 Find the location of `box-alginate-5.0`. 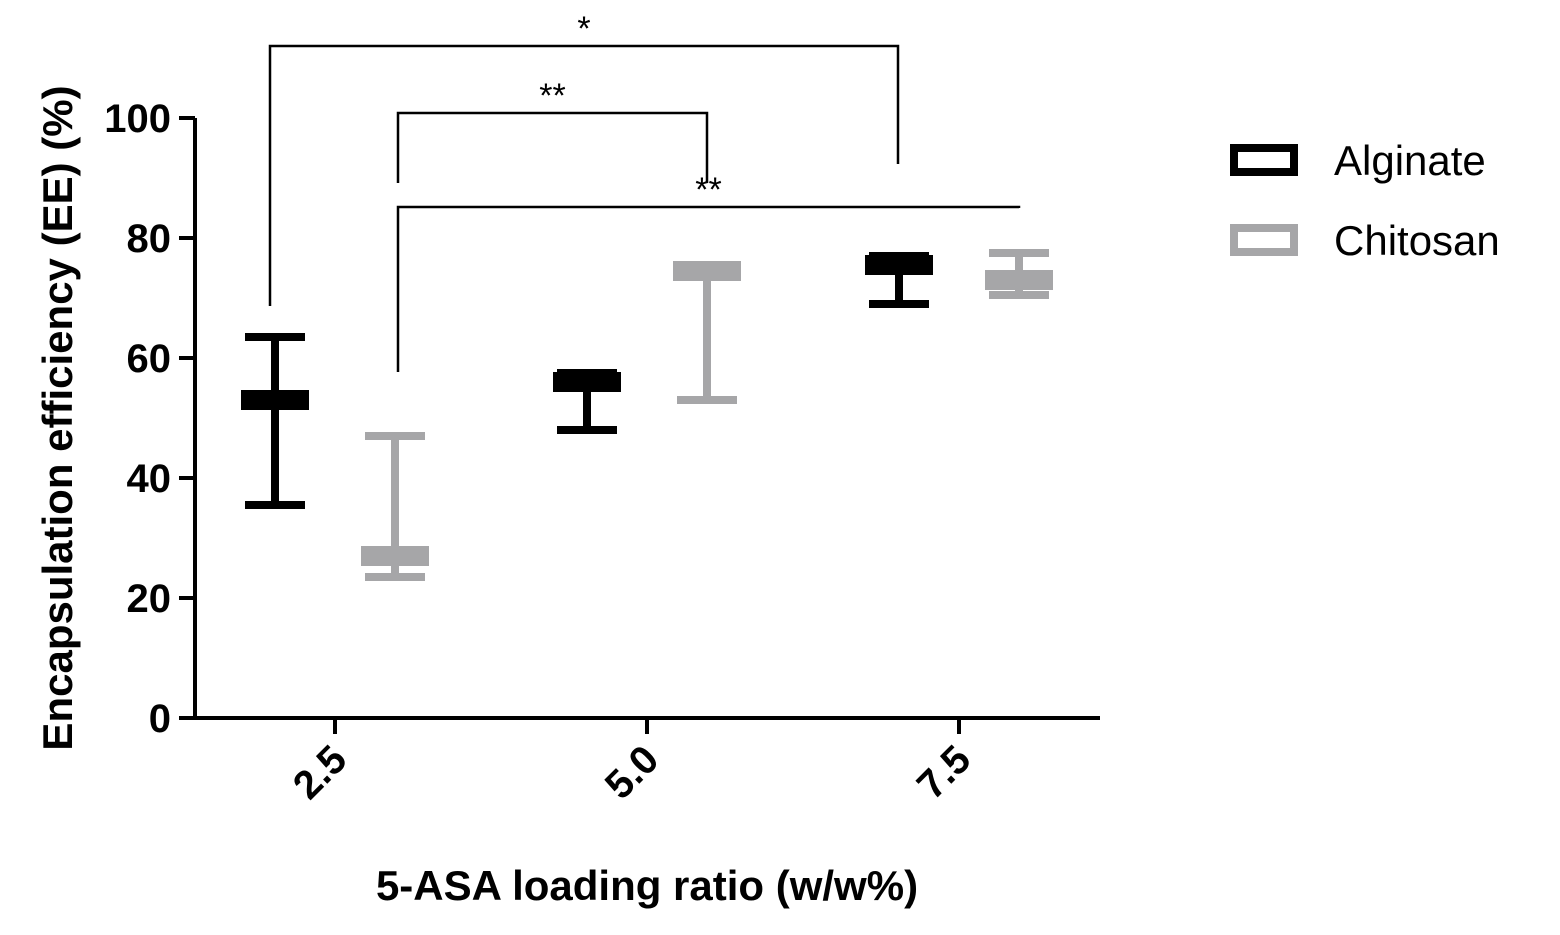

box-alginate-5.0 is located at coordinates (587, 401).